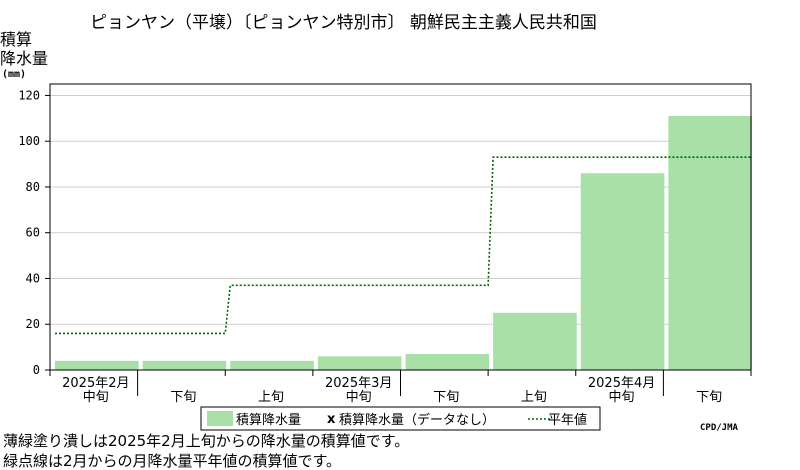 The width and height of the screenshot is (800, 470). What do you see at coordinates (220, 418) in the screenshot?
I see `legend-swatch-precip` at bounding box center [220, 418].